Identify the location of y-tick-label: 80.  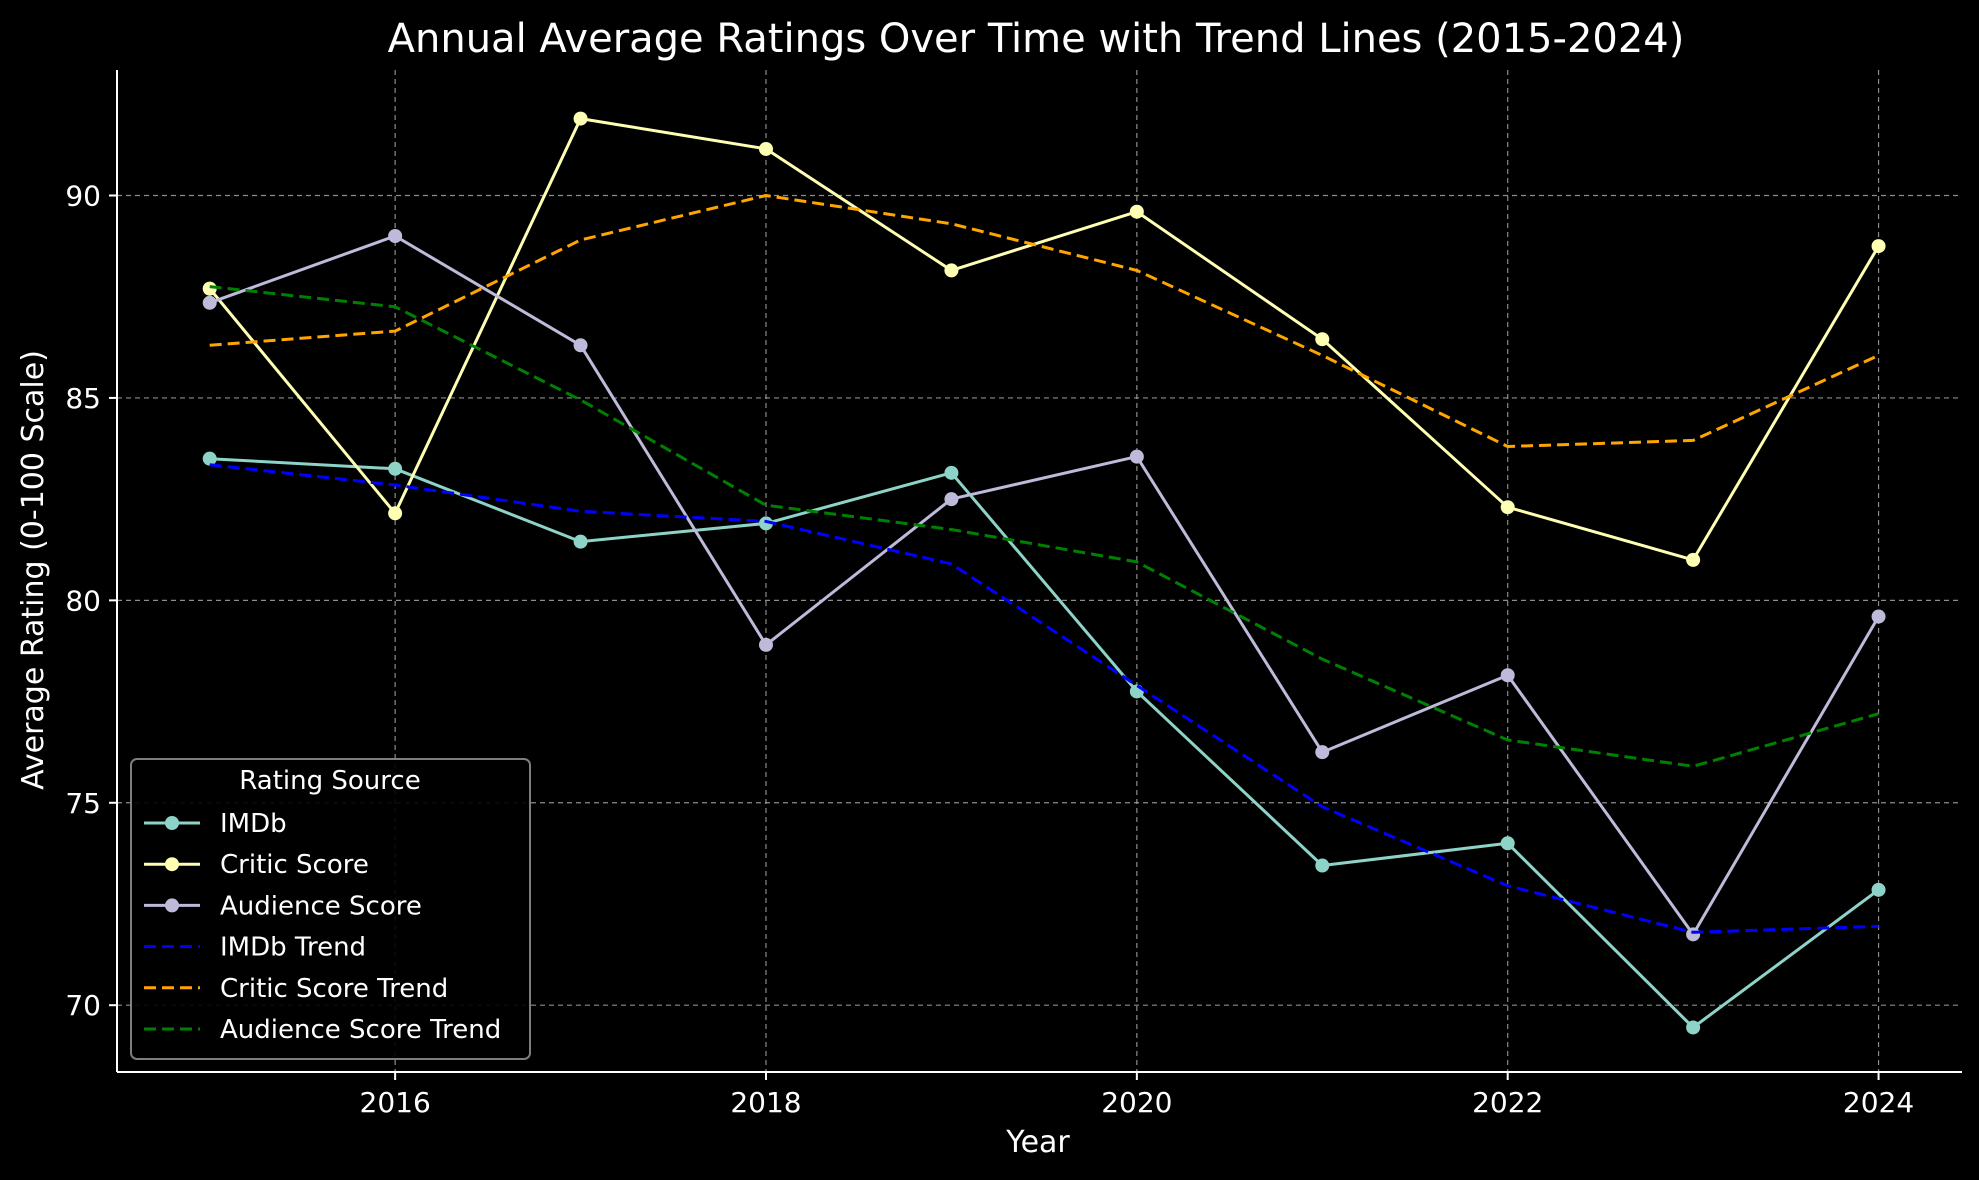
(83, 600).